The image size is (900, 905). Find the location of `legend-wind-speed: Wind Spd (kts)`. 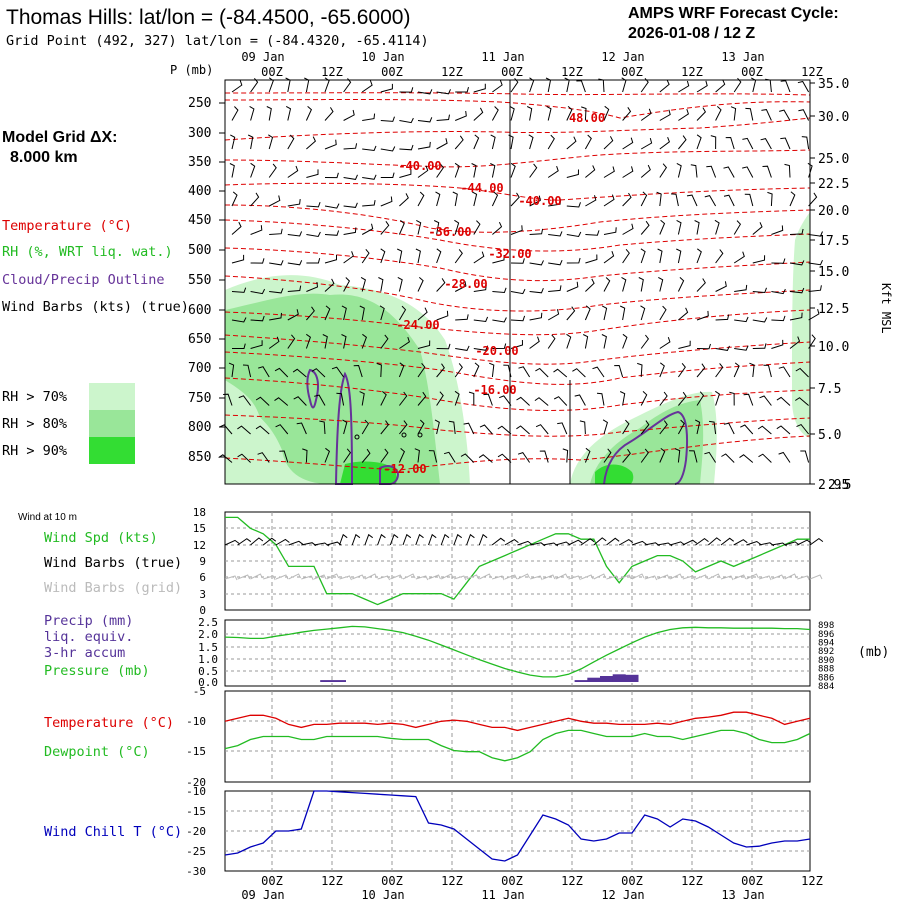

legend-wind-speed: Wind Spd (kts) is located at coordinates (101, 538).